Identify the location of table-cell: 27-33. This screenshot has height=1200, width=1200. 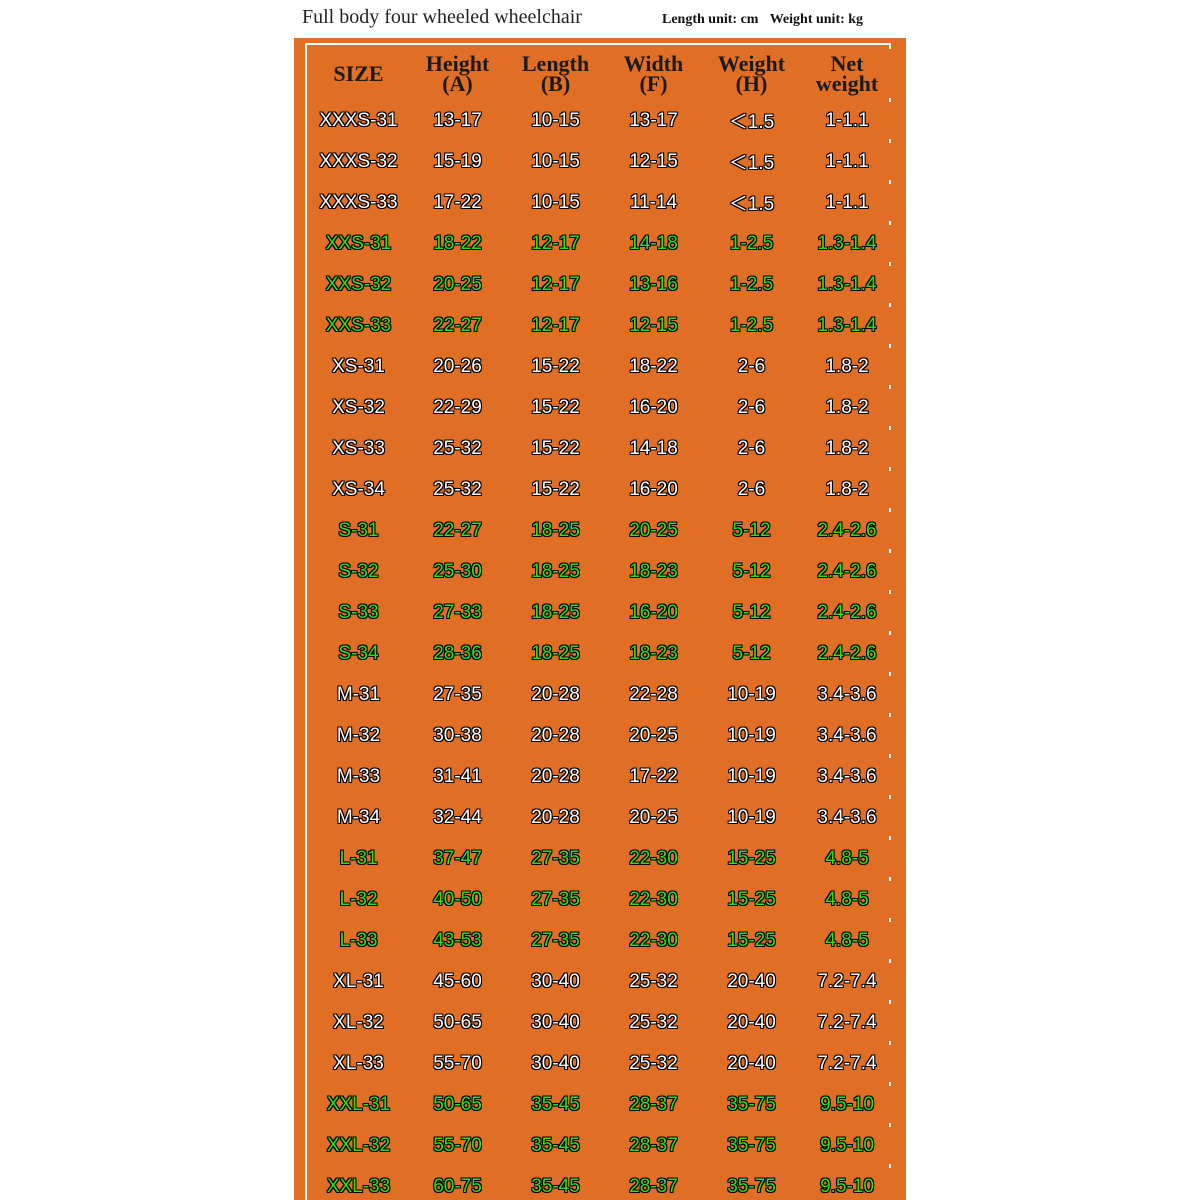
(457, 612).